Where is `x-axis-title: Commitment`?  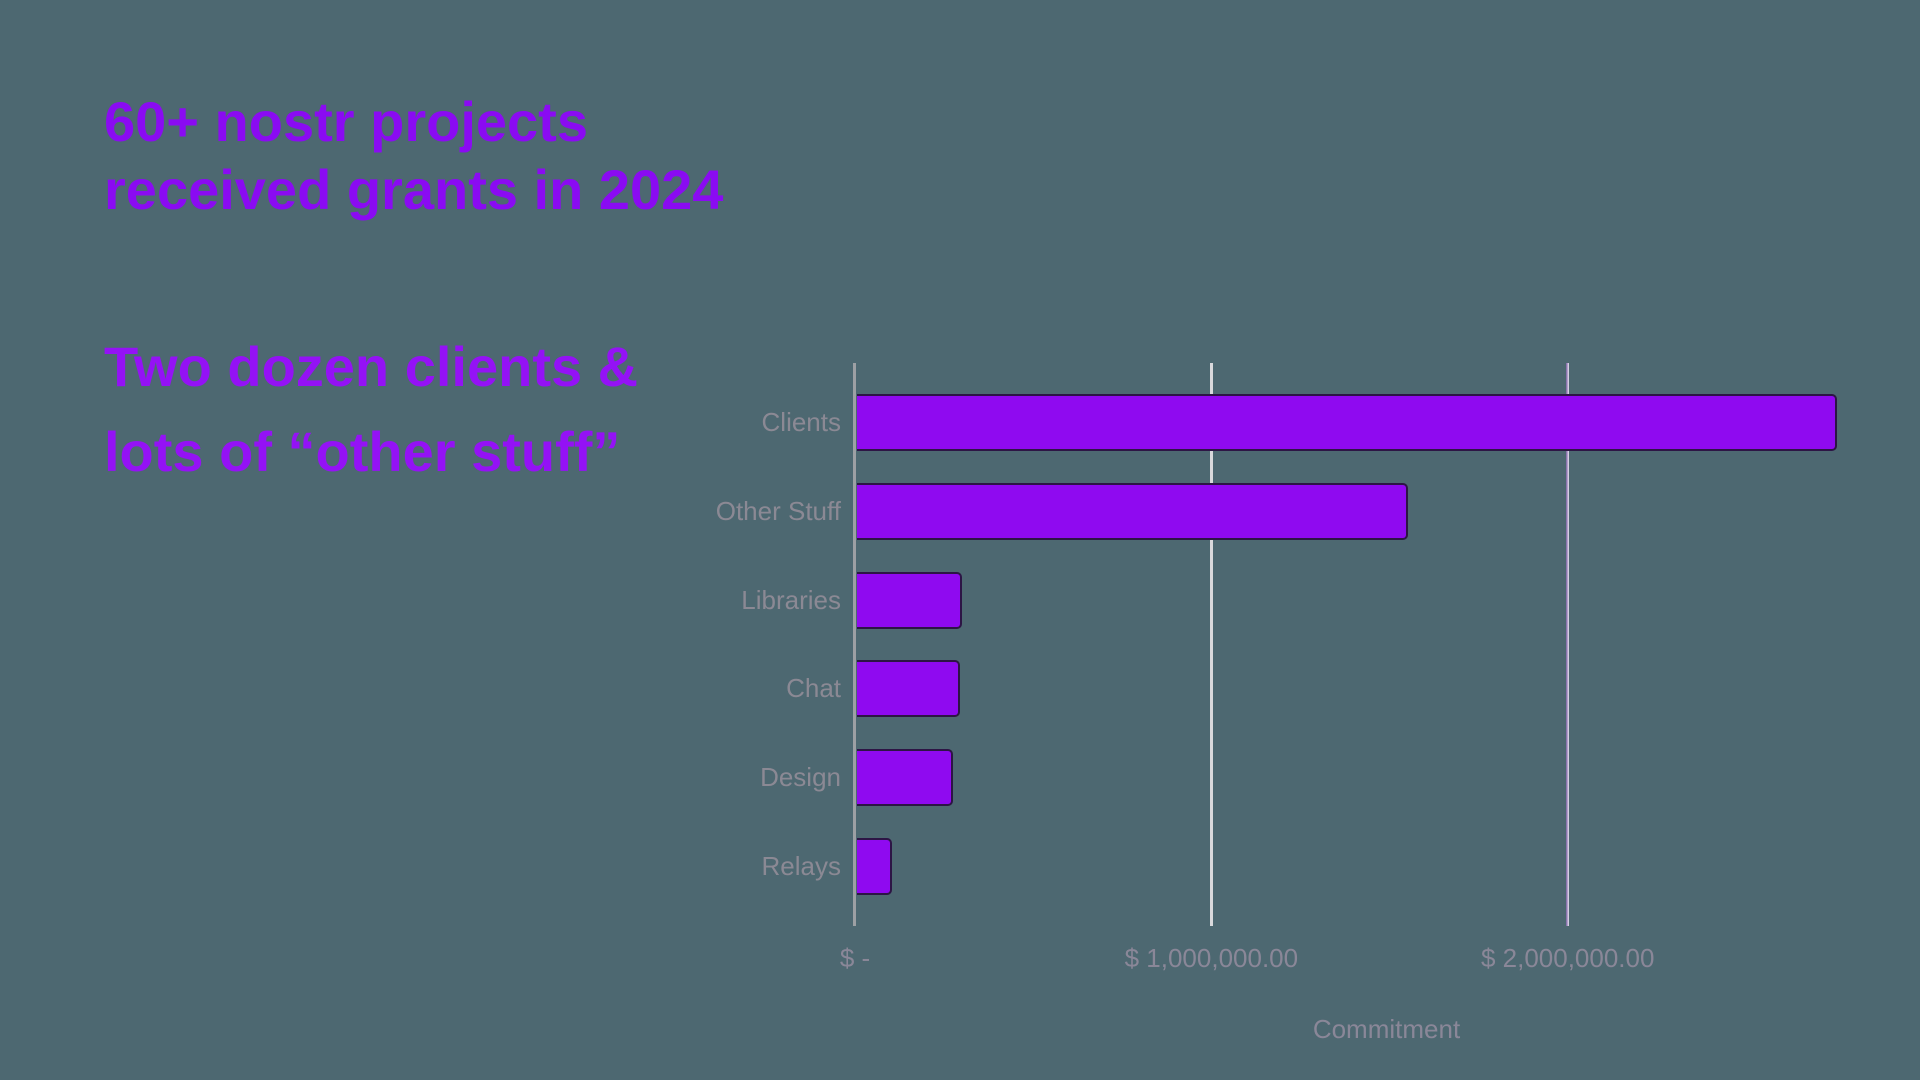 x-axis-title: Commitment is located at coordinates (1386, 1029).